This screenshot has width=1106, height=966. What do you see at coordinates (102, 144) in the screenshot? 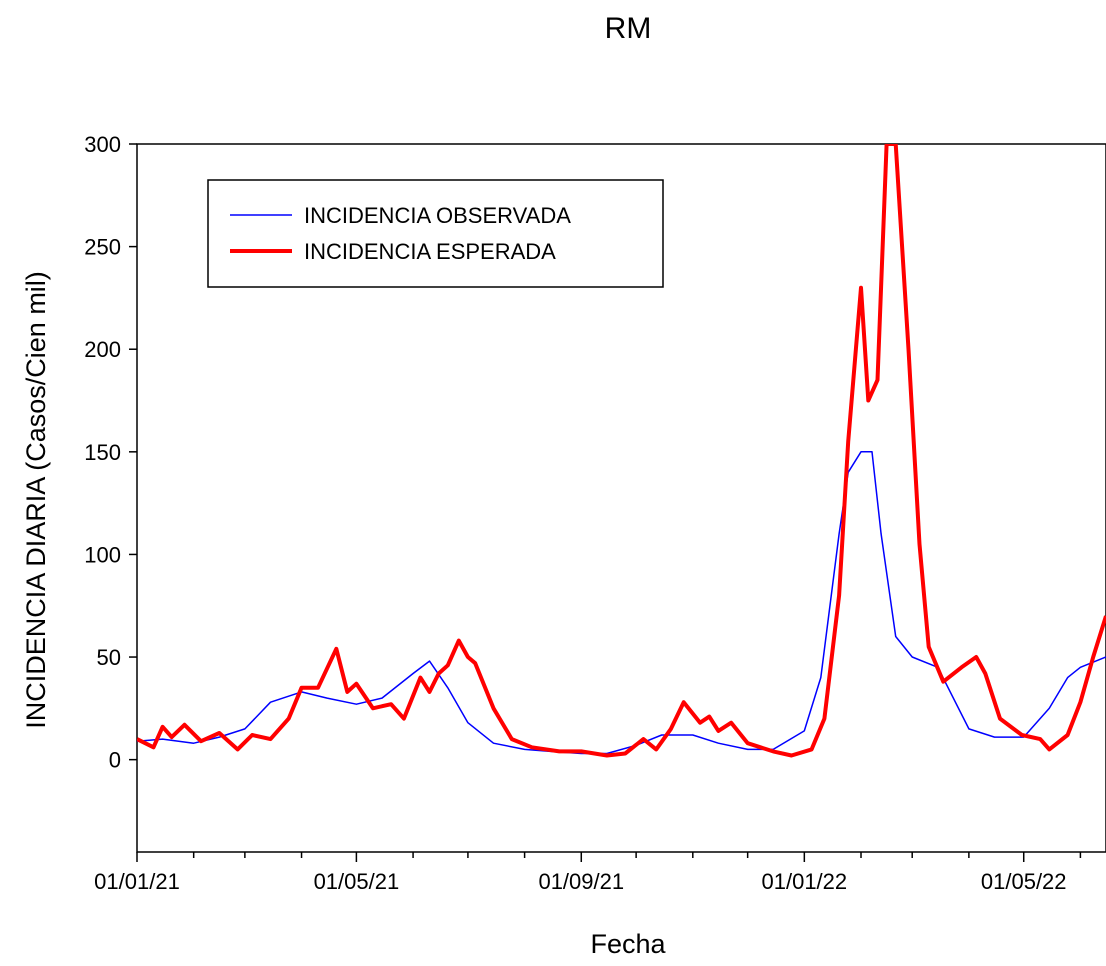
I see `y-tick-label-300: 300` at bounding box center [102, 144].